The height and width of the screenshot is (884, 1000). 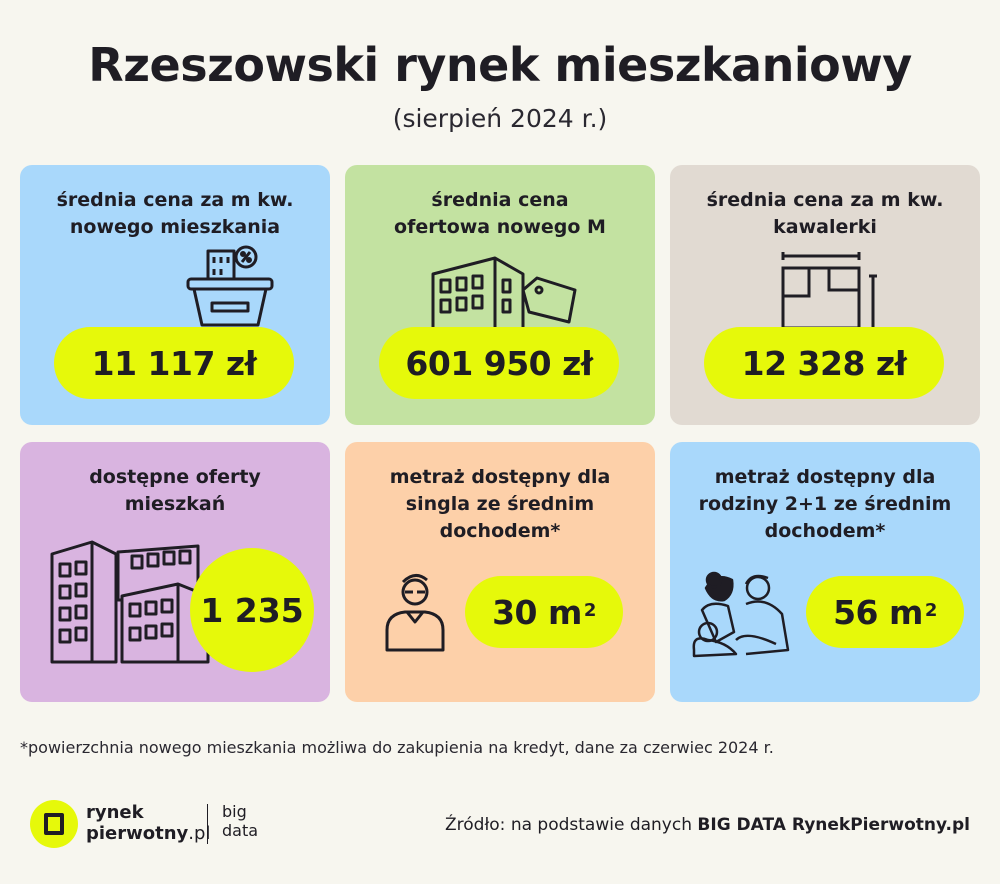 What do you see at coordinates (54, 824) in the screenshot?
I see `rynekpierwotny-logo-icon` at bounding box center [54, 824].